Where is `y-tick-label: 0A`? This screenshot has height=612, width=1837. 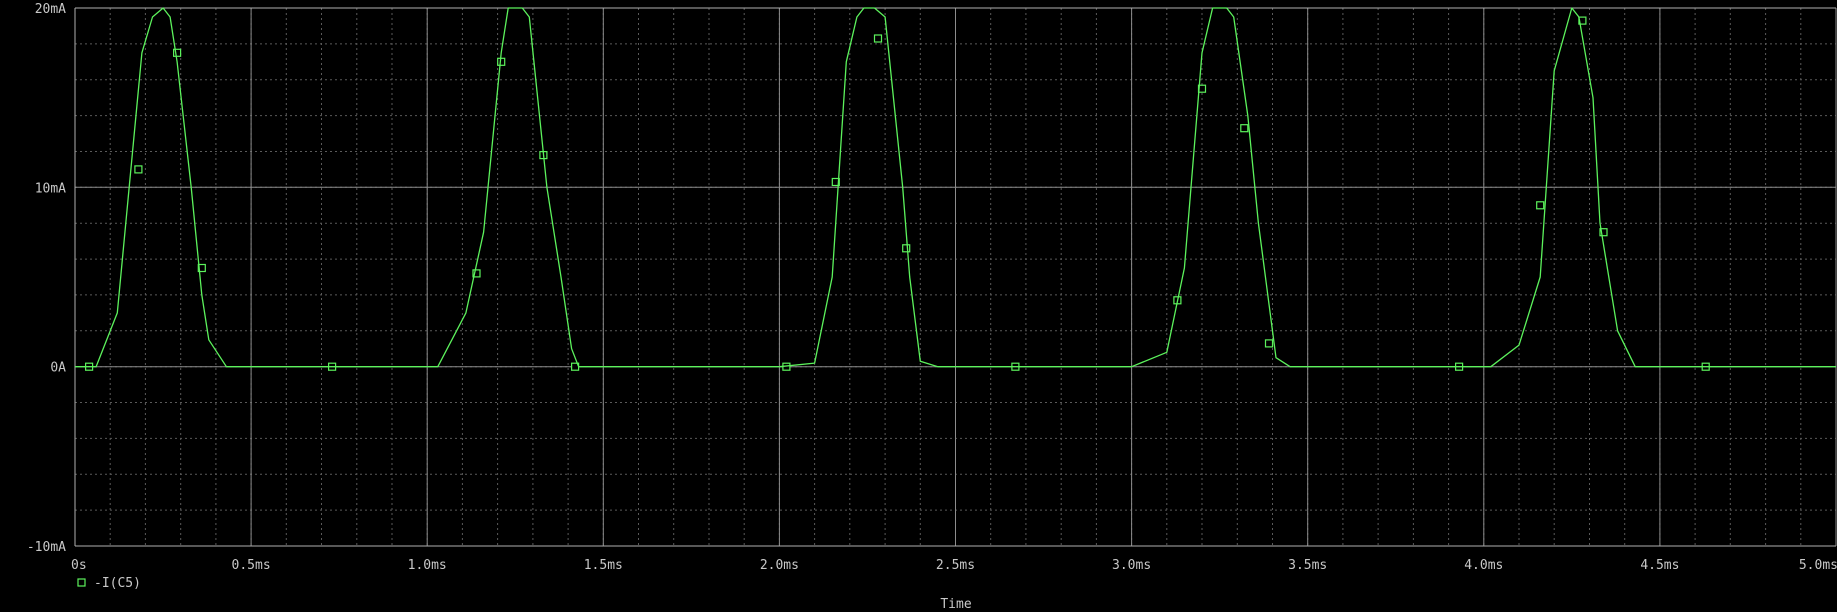
y-tick-label: 0A is located at coordinates (58, 368).